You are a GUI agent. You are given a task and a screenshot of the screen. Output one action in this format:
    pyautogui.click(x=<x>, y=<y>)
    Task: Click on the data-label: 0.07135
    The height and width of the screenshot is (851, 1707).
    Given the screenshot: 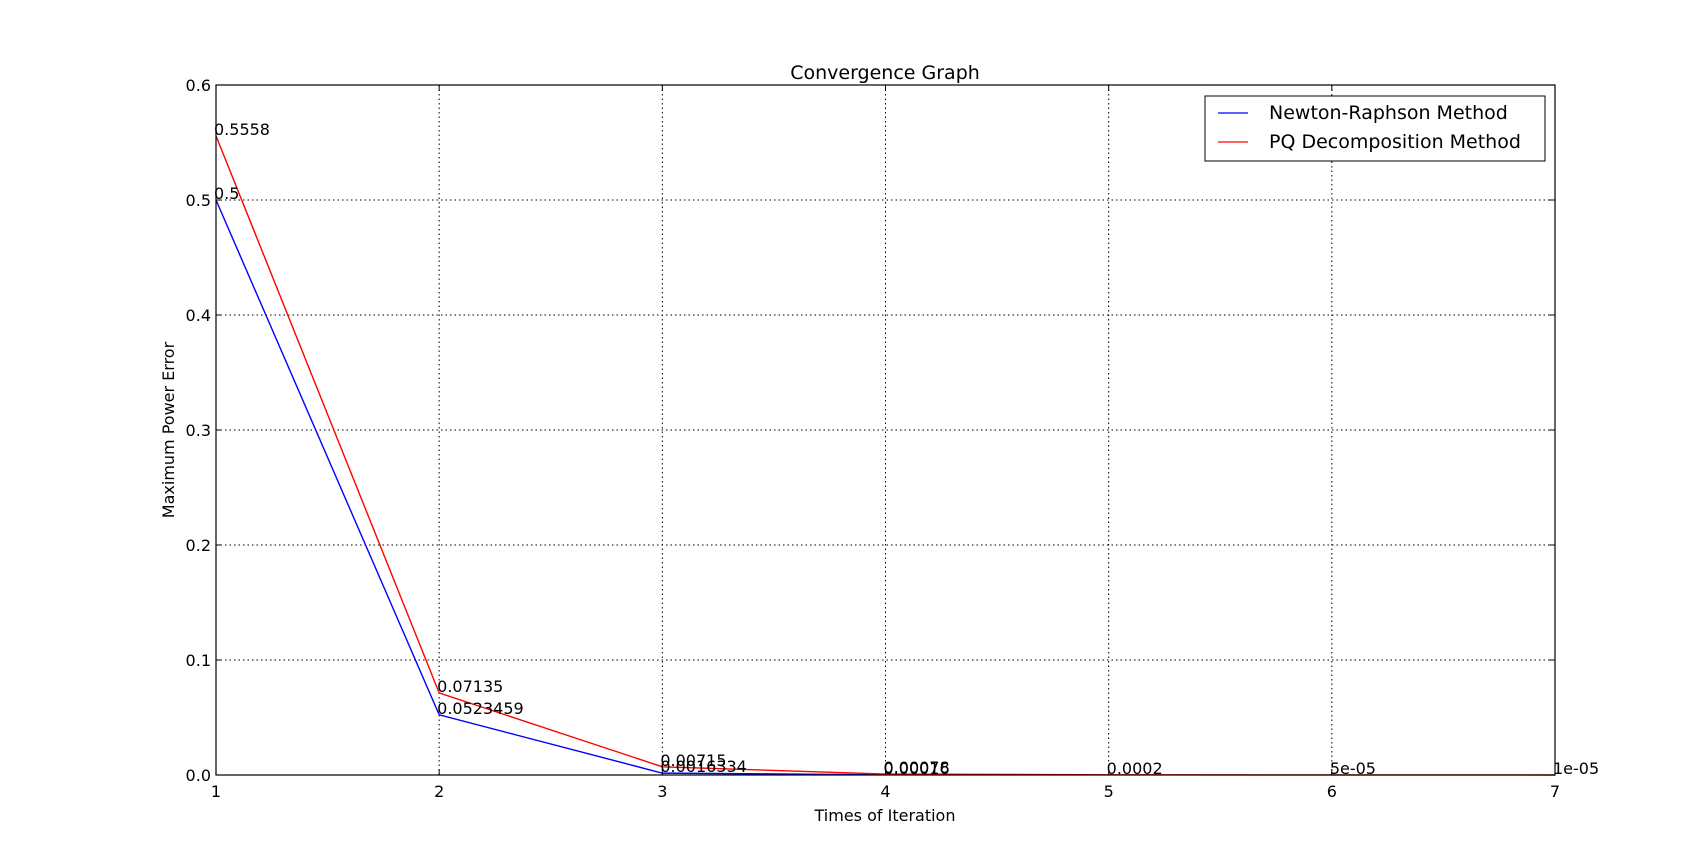 What is the action you would take?
    pyautogui.click(x=470, y=686)
    